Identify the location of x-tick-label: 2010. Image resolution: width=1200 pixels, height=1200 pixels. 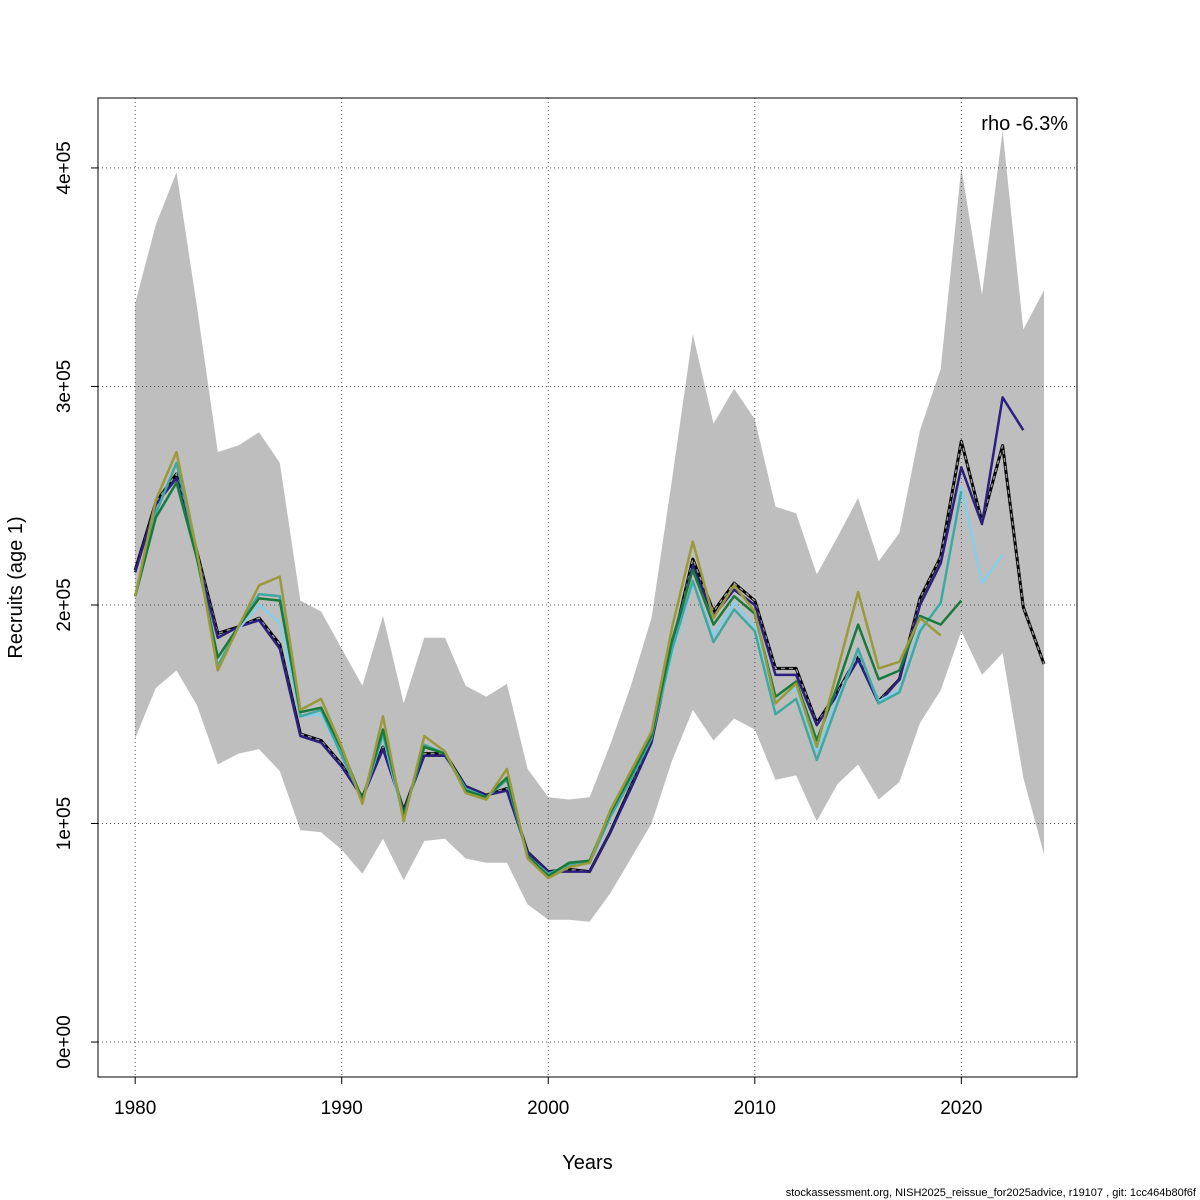
(755, 1108).